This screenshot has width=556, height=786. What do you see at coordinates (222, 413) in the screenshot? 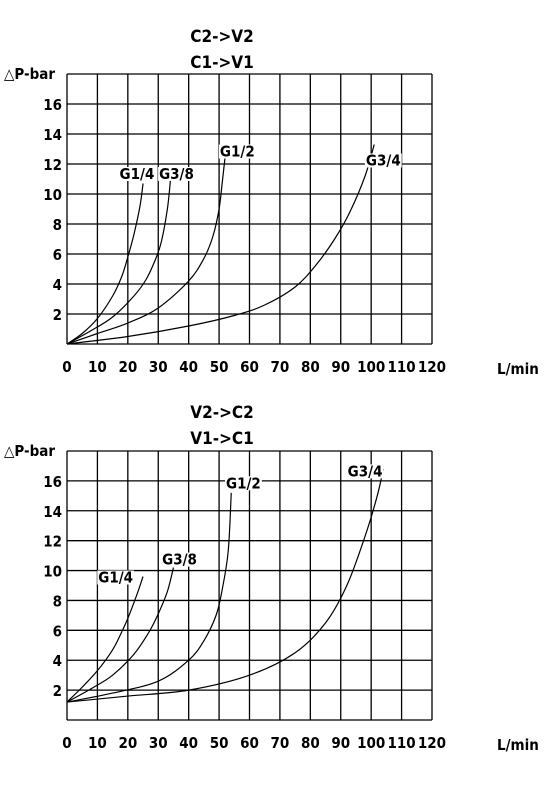
I see `chart-title-line-1: V2->C2` at bounding box center [222, 413].